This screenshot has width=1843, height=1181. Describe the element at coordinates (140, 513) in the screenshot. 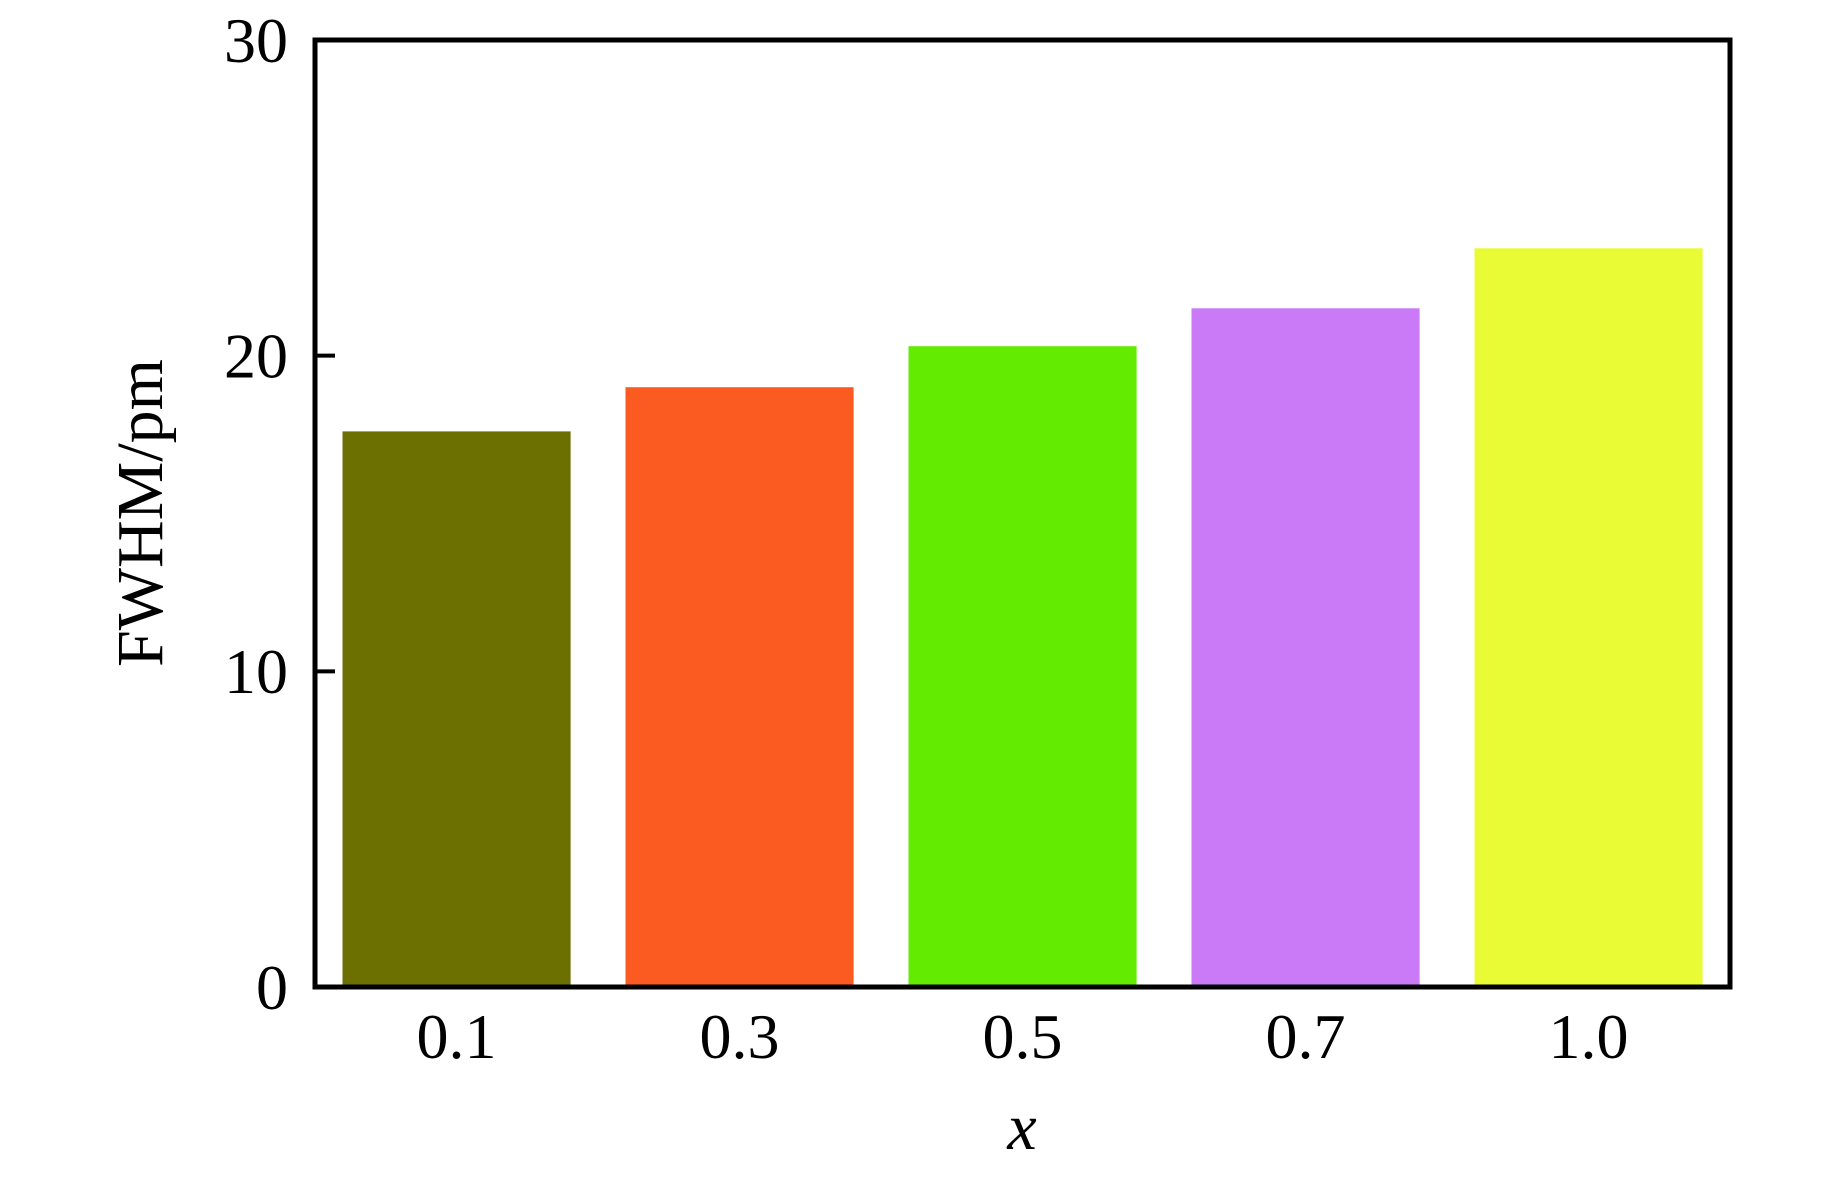

I see `y-axis-label: FWHM/pm` at that location.